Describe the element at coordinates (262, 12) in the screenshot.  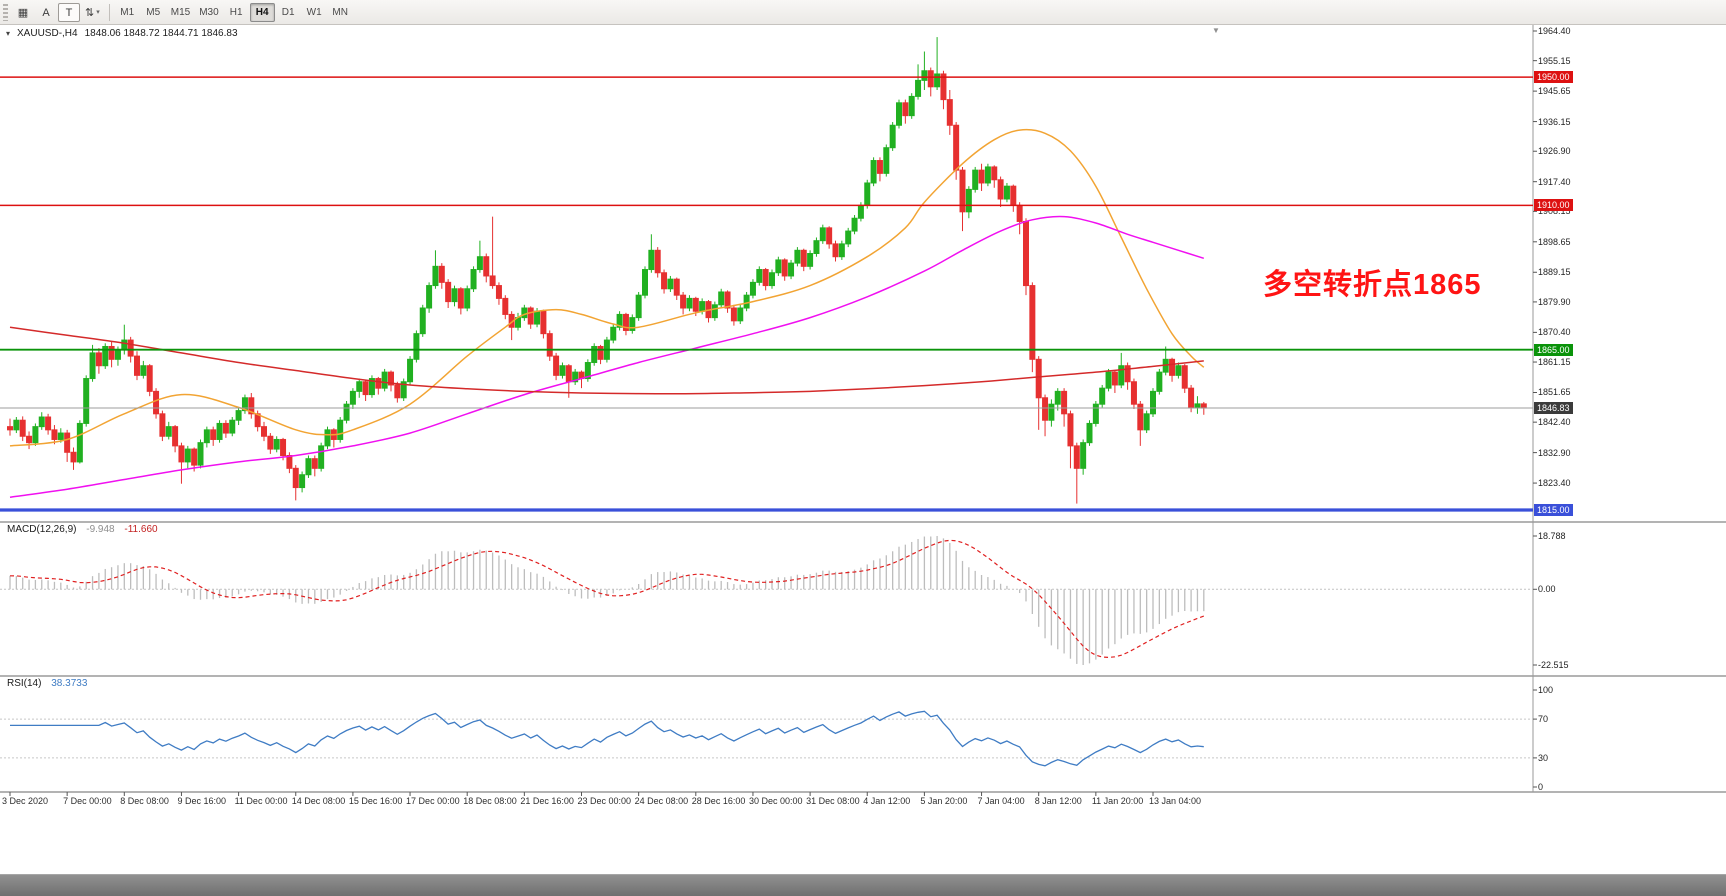
I see `timeframe-button-h4: H4` at that location.